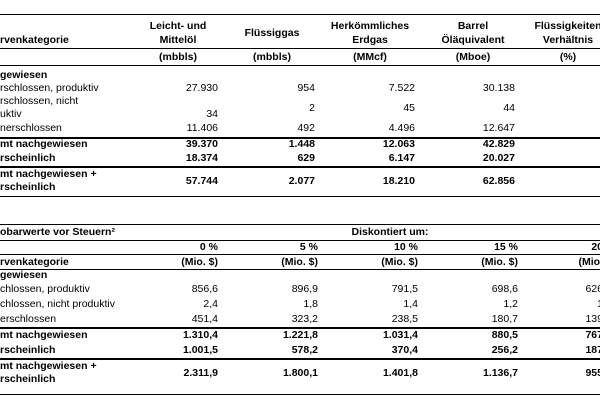 This screenshot has width=600, height=400. What do you see at coordinates (504, 289) in the screenshot?
I see `cell-value: 698,6` at bounding box center [504, 289].